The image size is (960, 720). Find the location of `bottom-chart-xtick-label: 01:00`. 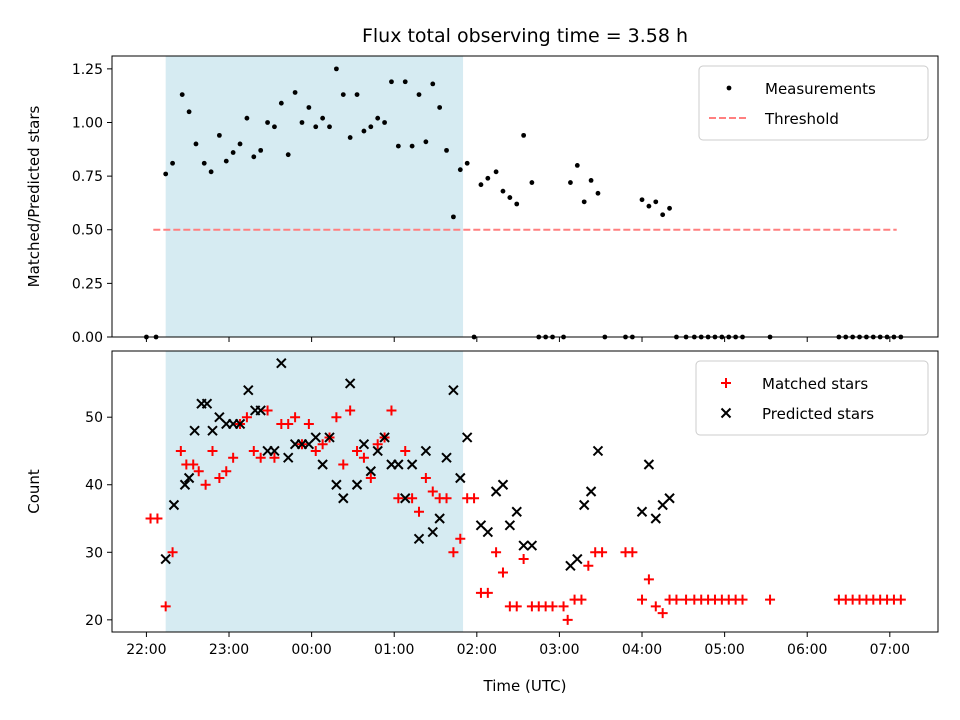

bottom-chart-xtick-label: 01:00 is located at coordinates (394, 650).